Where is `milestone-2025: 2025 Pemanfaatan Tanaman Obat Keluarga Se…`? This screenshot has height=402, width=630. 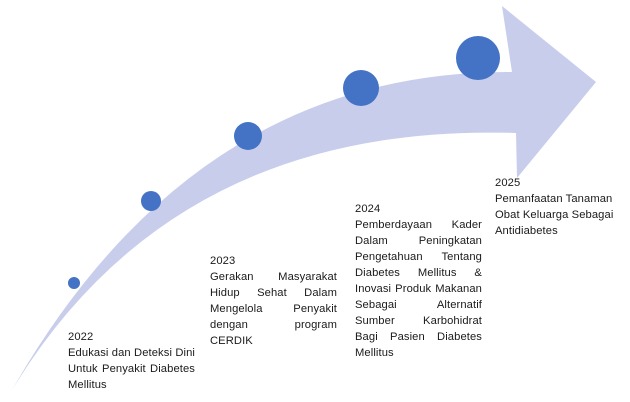 milestone-2025: 2025 Pemanfaatan Tanaman Obat Keluarga Se… is located at coordinates (562, 207).